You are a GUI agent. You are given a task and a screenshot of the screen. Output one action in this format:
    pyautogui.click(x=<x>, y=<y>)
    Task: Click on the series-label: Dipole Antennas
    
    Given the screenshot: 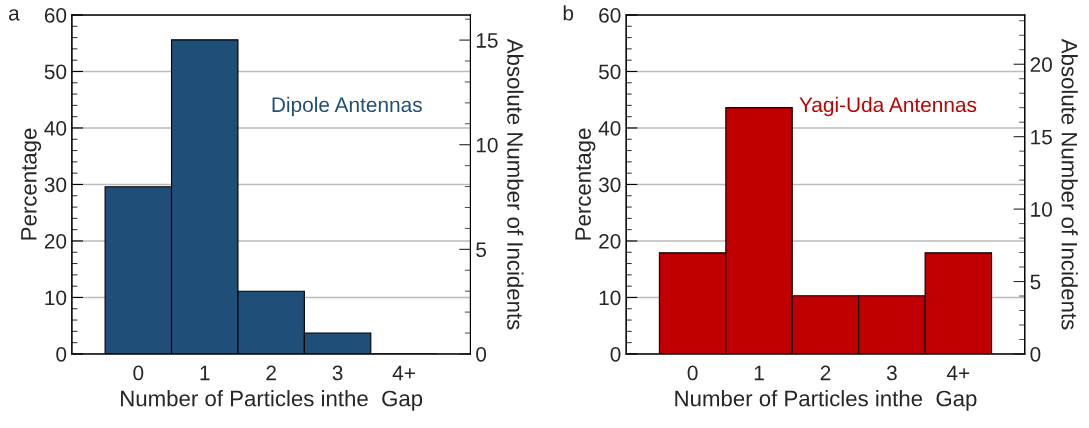 What is the action you would take?
    pyautogui.click(x=347, y=106)
    